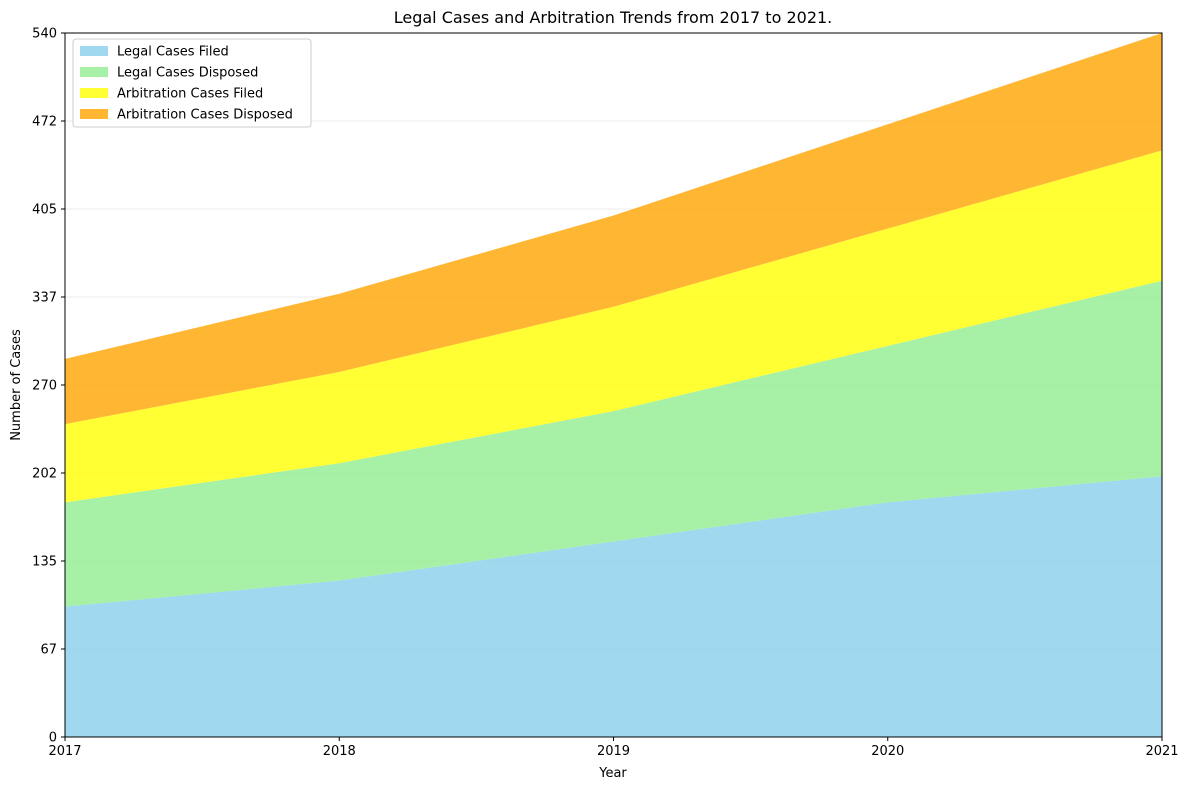 The width and height of the screenshot is (1189, 790). I want to click on x-axis-title: Year, so click(612, 773).